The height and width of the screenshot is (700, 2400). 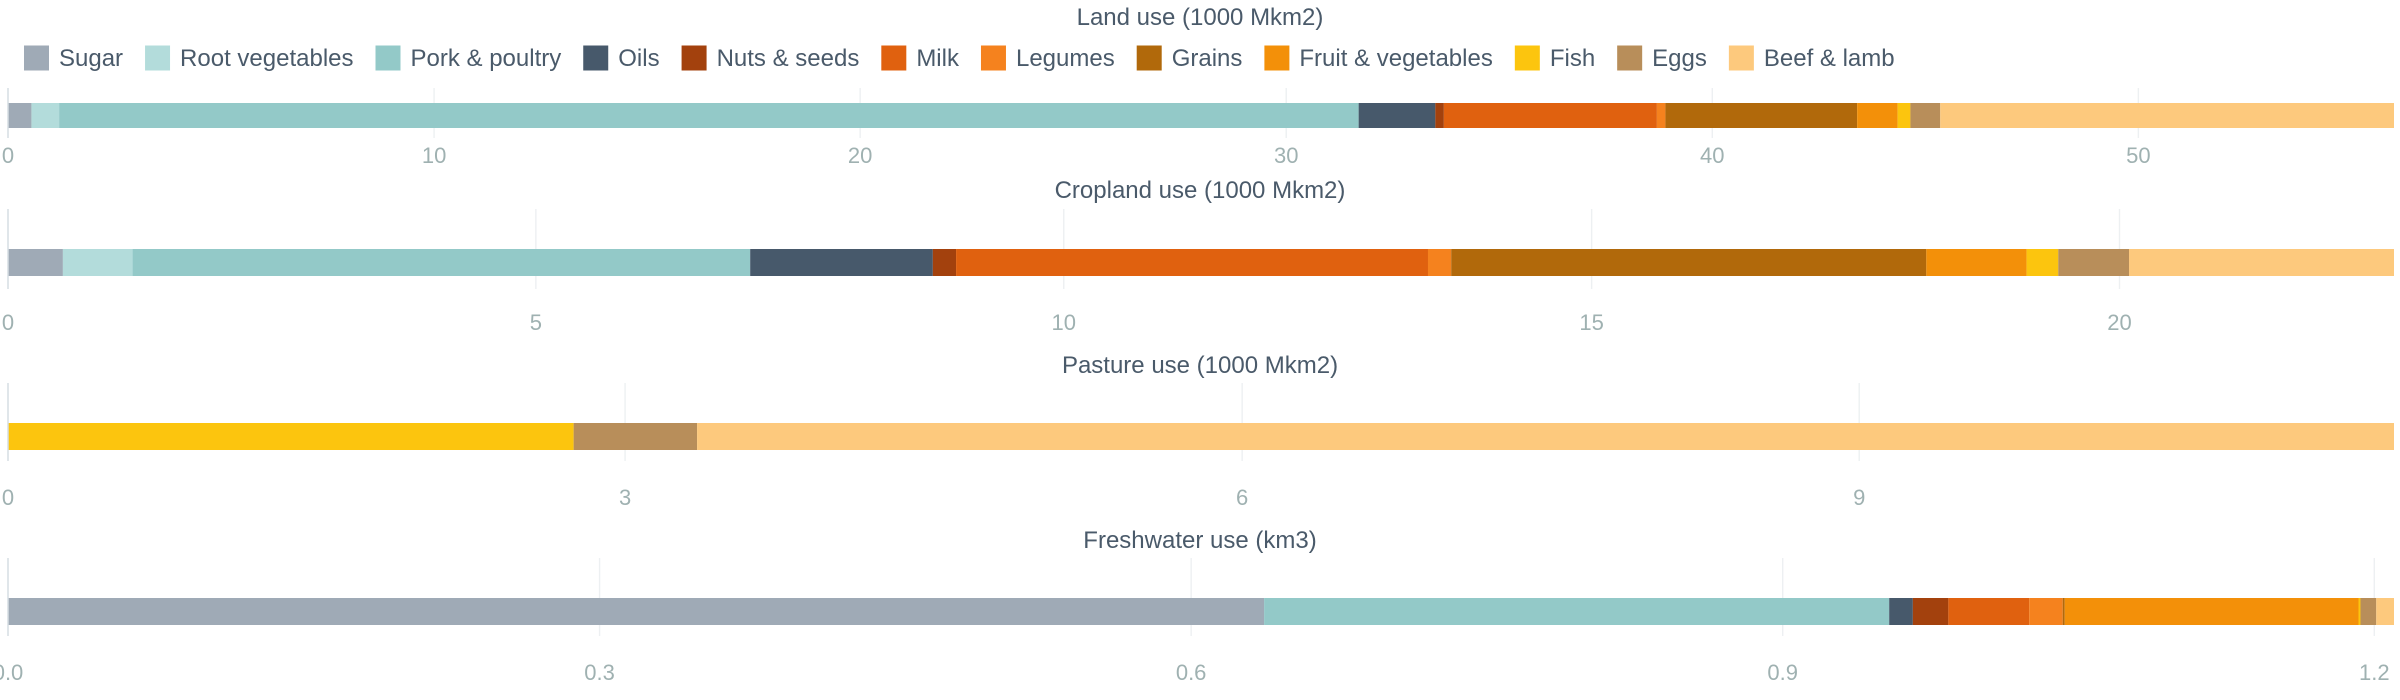 What do you see at coordinates (638, 58) in the screenshot?
I see `legend-label: Oils` at bounding box center [638, 58].